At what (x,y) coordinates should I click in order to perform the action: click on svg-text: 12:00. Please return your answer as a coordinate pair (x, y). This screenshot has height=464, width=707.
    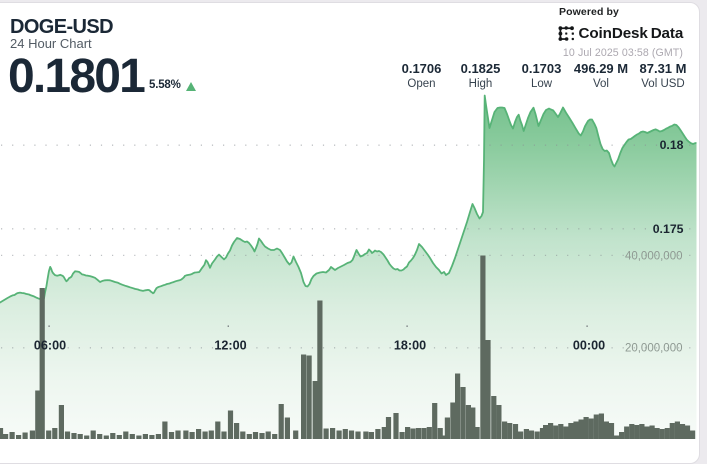
    Looking at the image, I should click on (230, 346).